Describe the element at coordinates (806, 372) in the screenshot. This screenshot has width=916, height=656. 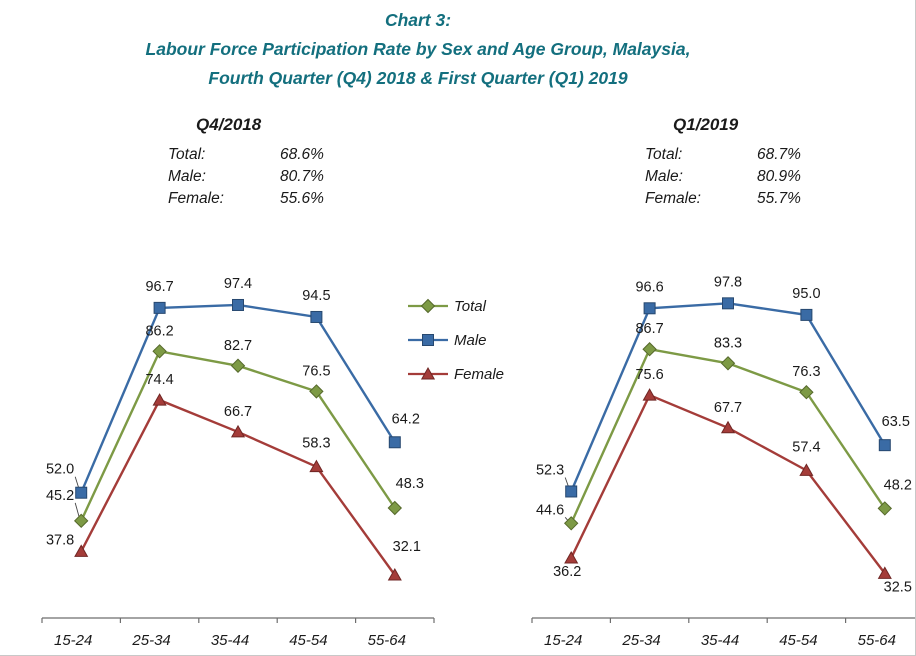
I see `data-label-total: 76.3` at that location.